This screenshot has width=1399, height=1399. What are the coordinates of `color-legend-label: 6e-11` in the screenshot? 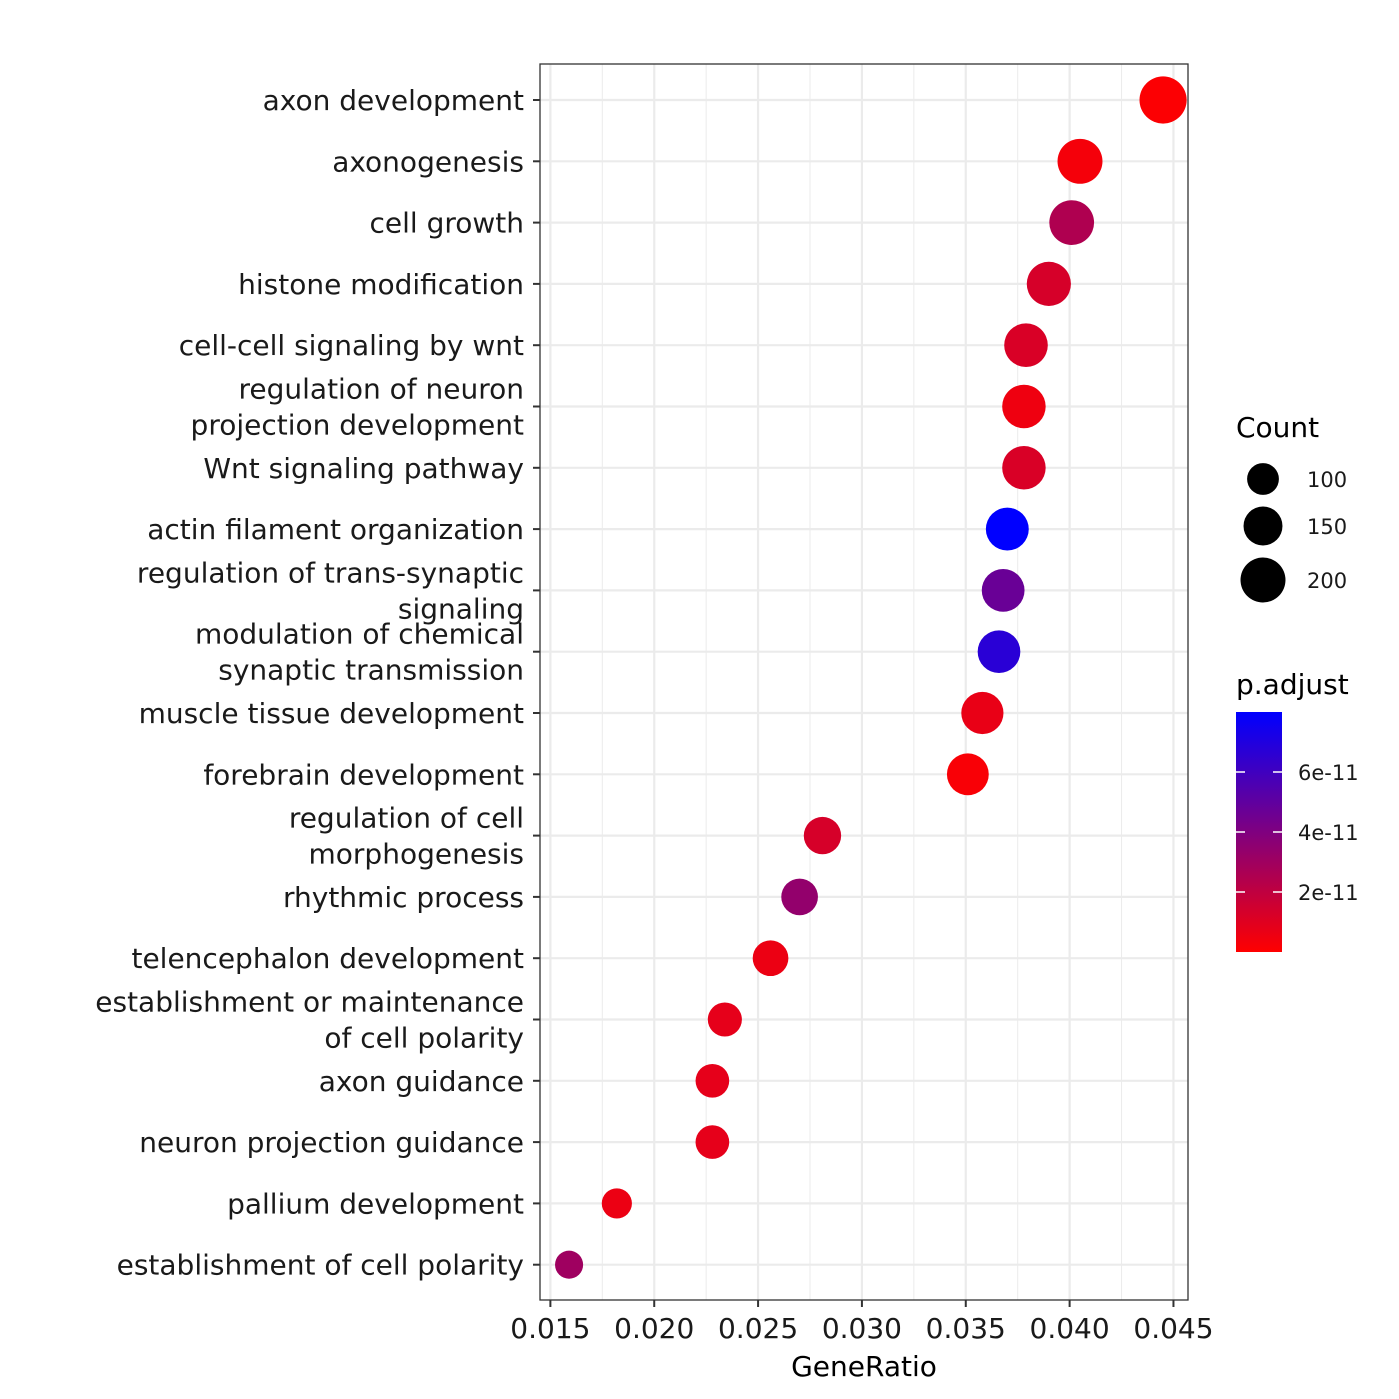 It's located at (1328, 773).